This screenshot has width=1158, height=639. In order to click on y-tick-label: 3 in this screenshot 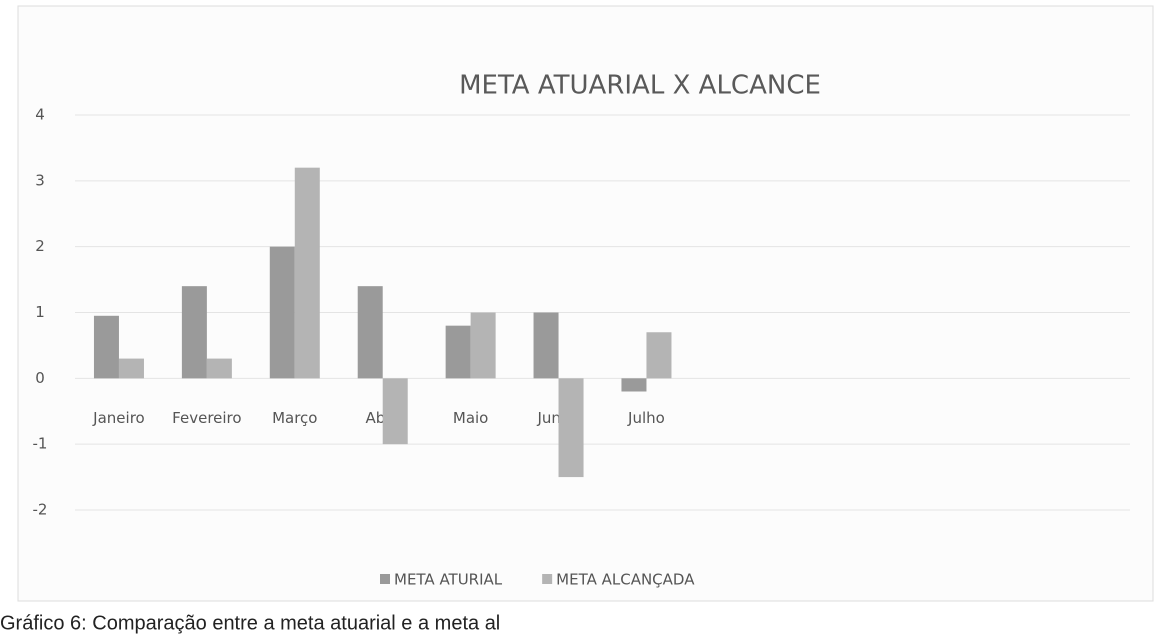, I will do `click(40, 180)`.